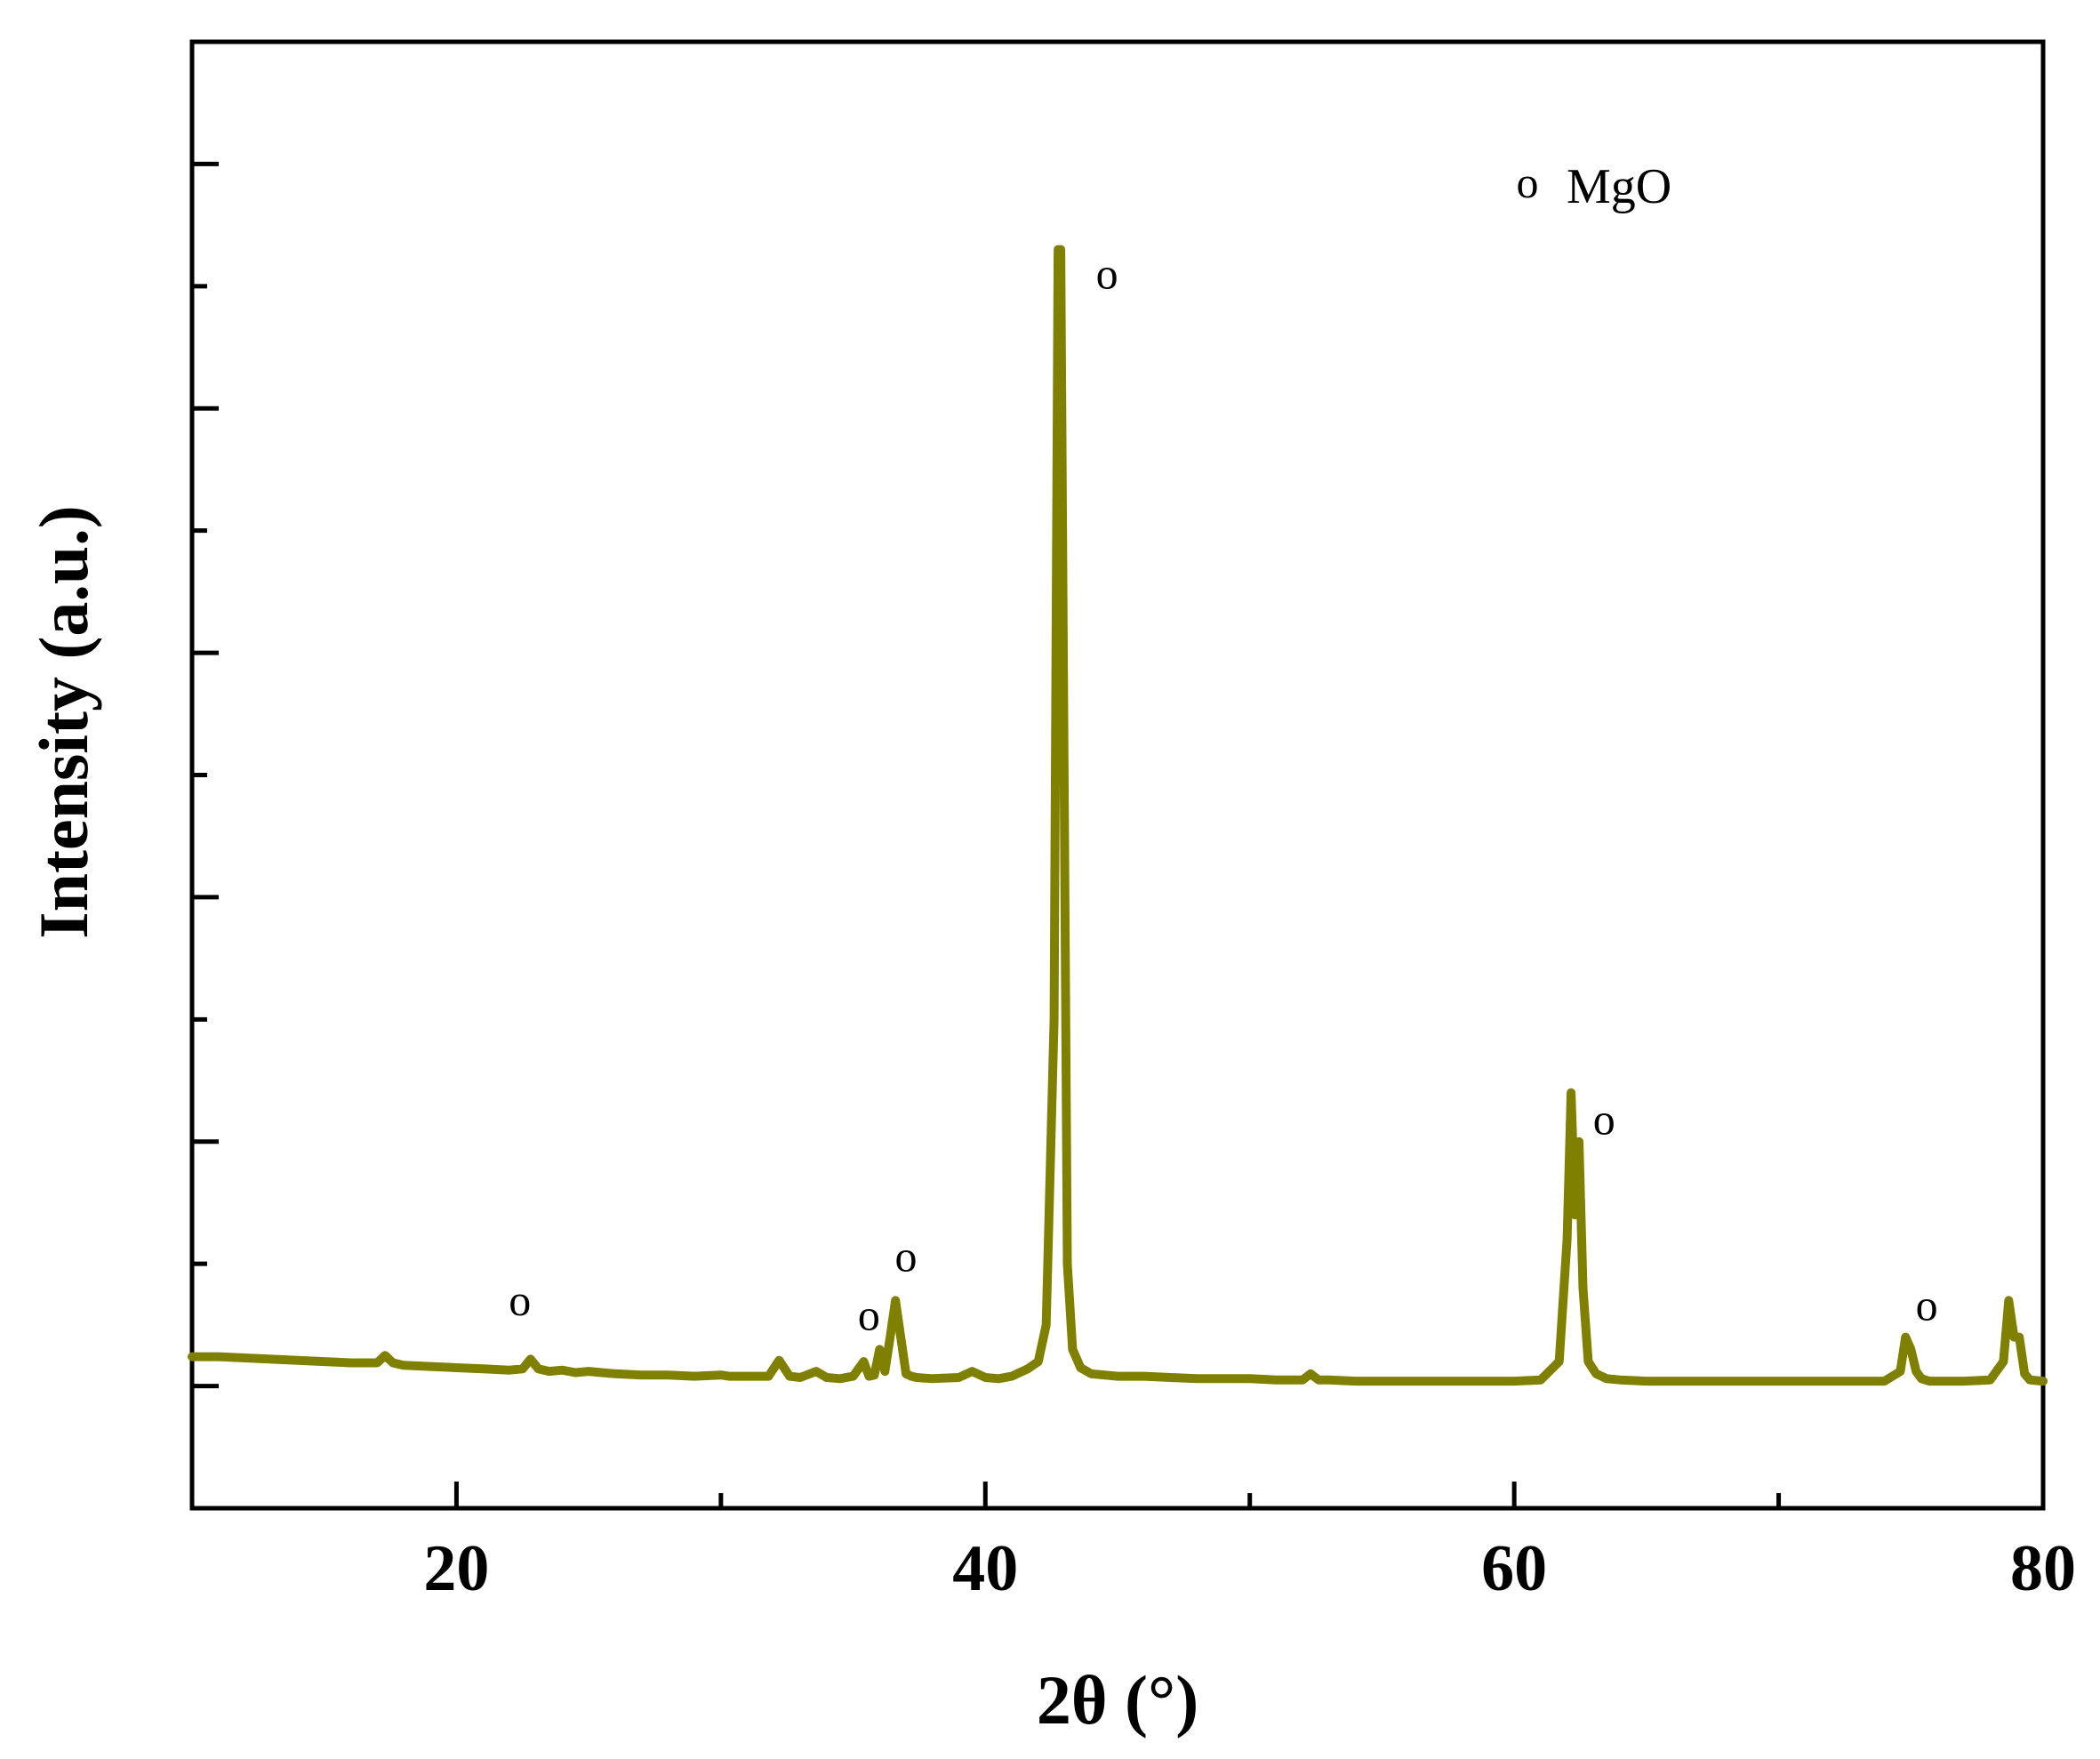  What do you see at coordinates (1604, 1120) in the screenshot?
I see `peak-marker-4: o` at bounding box center [1604, 1120].